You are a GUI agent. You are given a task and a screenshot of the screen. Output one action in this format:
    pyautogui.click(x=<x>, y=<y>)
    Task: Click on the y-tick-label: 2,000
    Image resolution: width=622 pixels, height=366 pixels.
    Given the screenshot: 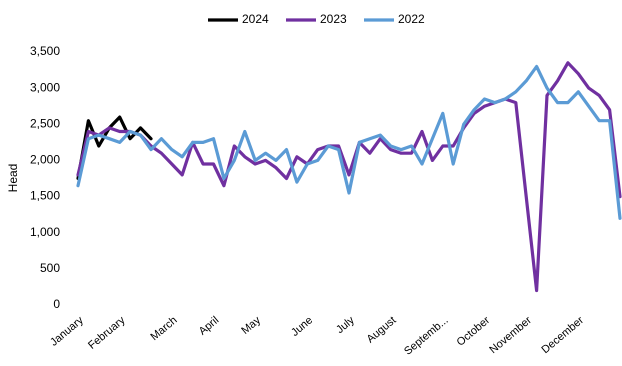 What is the action you would take?
    pyautogui.click(x=45, y=160)
    